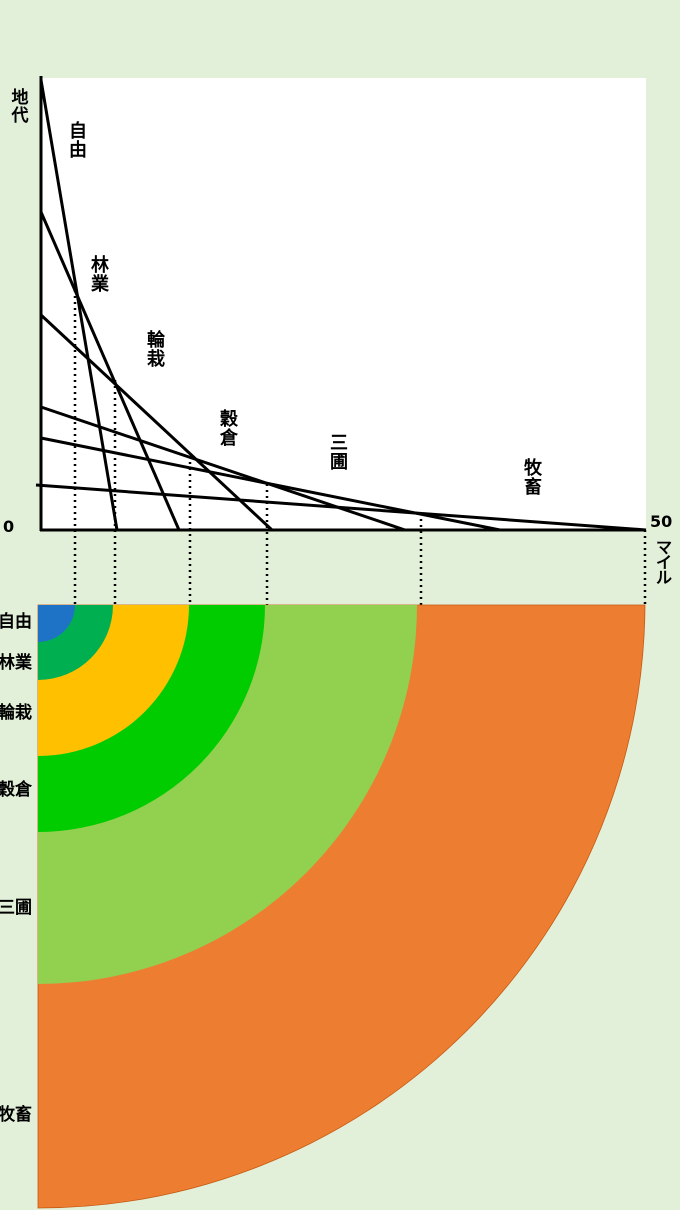  I want to click on chart-label-bokuchiku-text: 牧畜, so click(533, 477).